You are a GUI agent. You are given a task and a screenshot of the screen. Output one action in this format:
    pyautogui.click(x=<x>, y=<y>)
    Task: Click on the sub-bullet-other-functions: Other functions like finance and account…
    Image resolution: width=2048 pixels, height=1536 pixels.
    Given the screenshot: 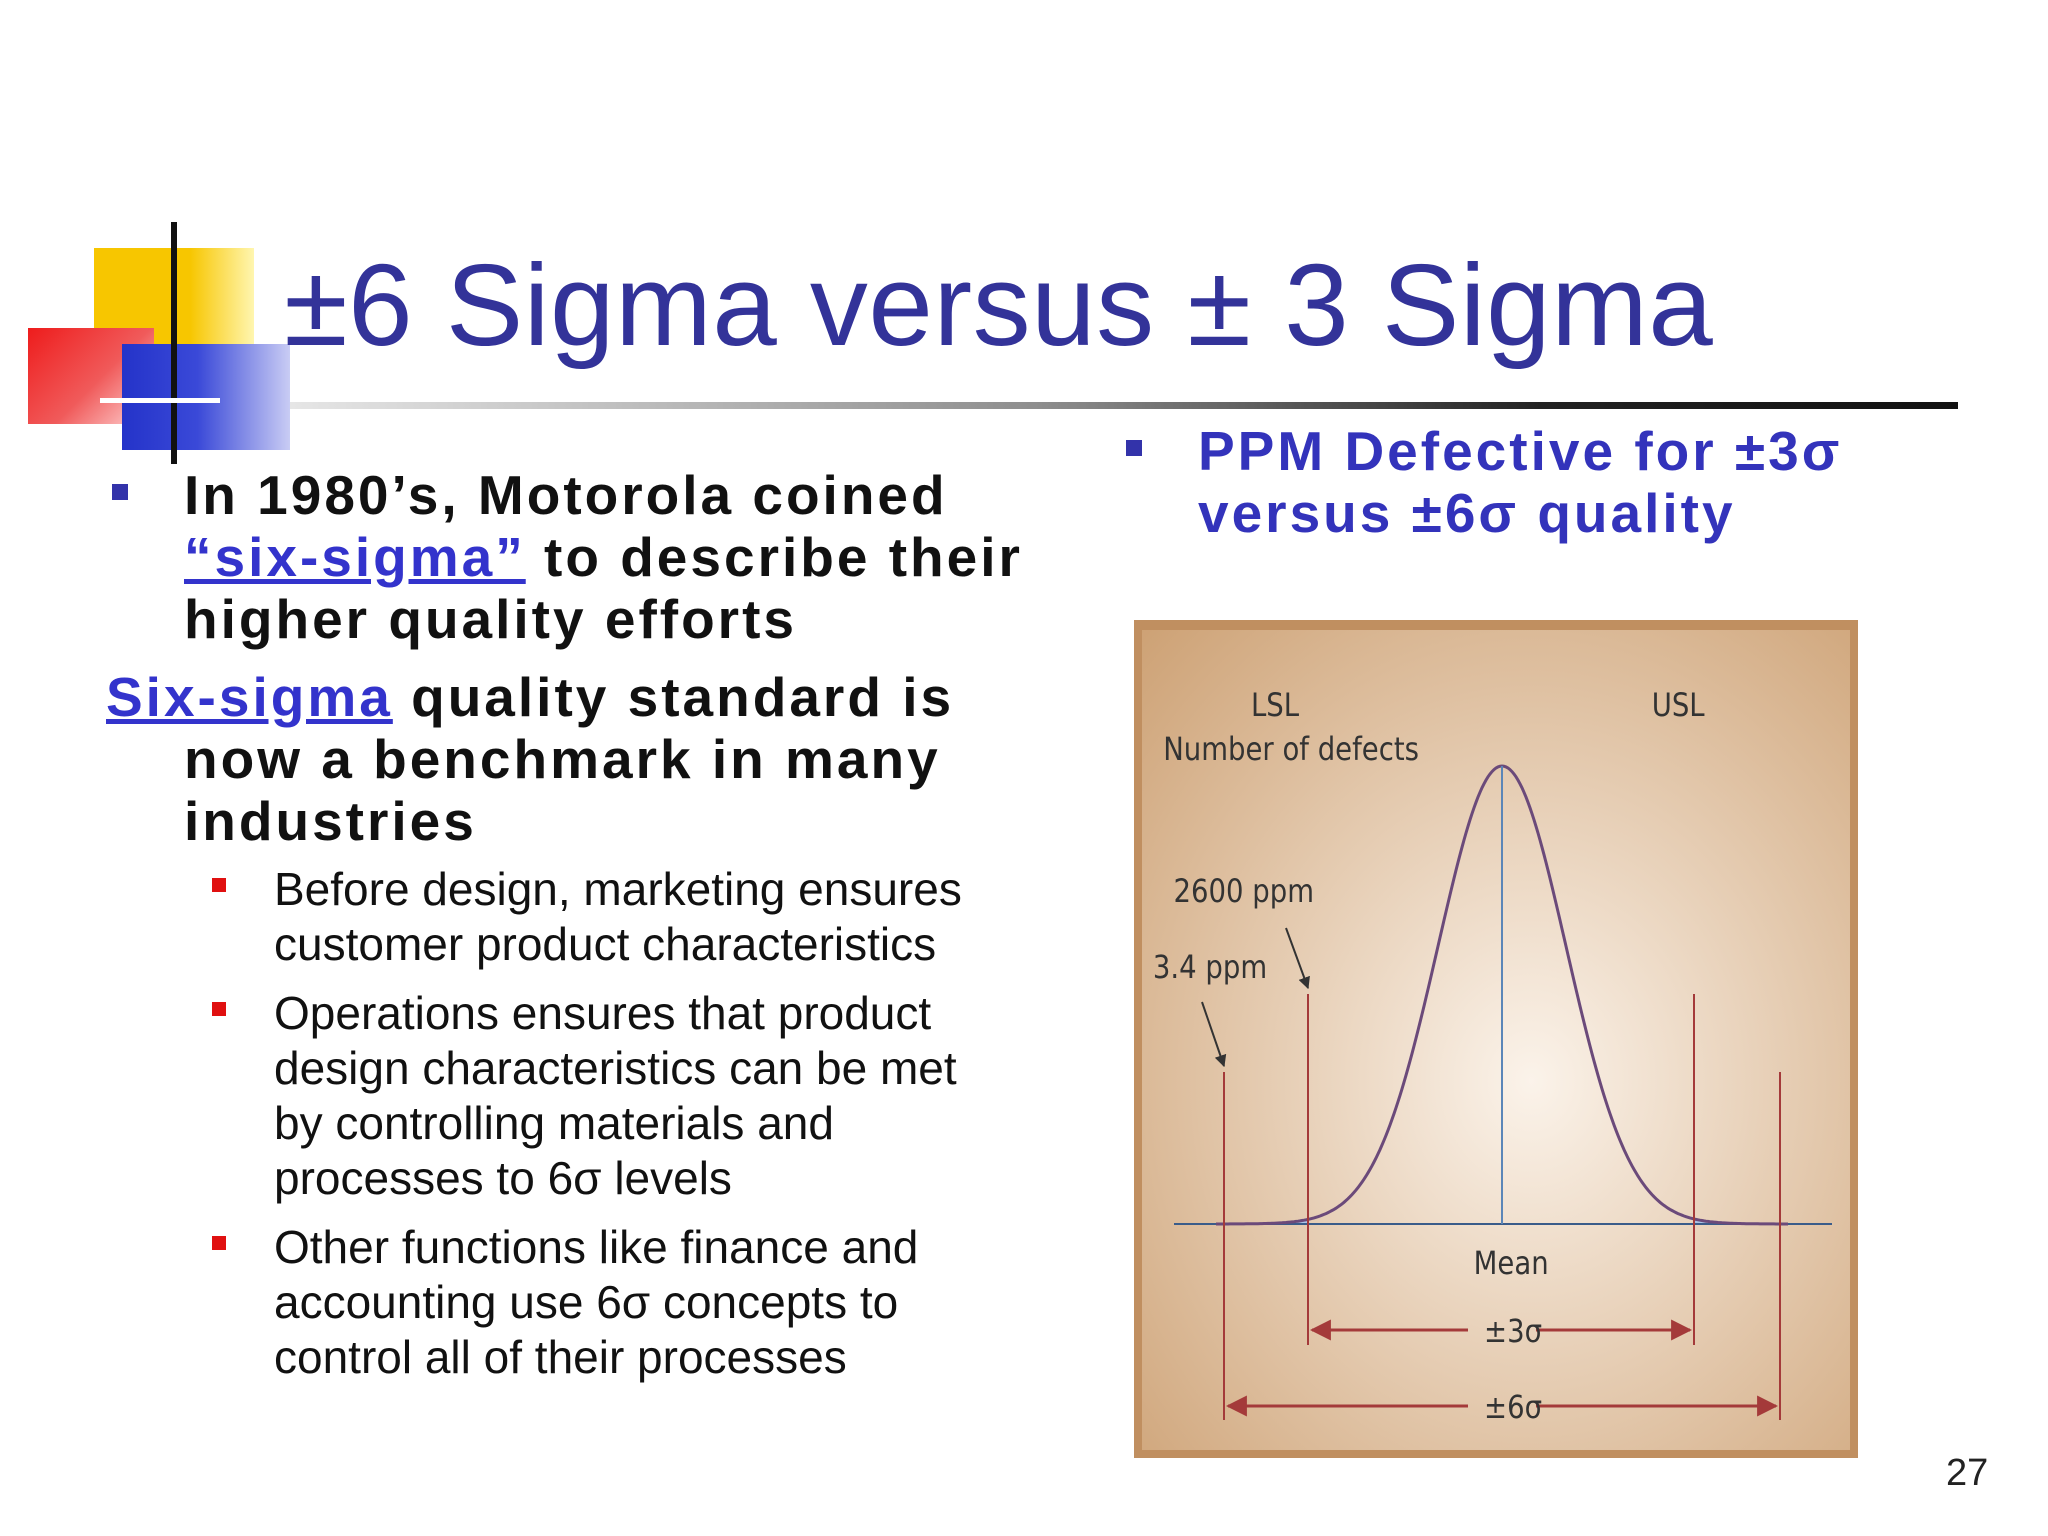 What is the action you would take?
    pyautogui.click(x=596, y=1302)
    